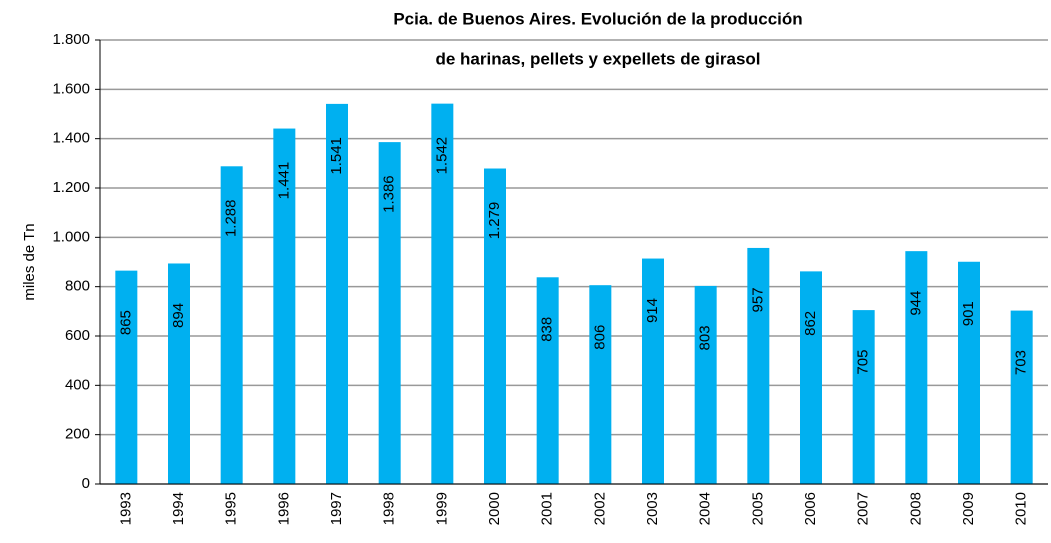  Describe the element at coordinates (125, 508) in the screenshot. I see `x-tick-label: 1993` at that location.